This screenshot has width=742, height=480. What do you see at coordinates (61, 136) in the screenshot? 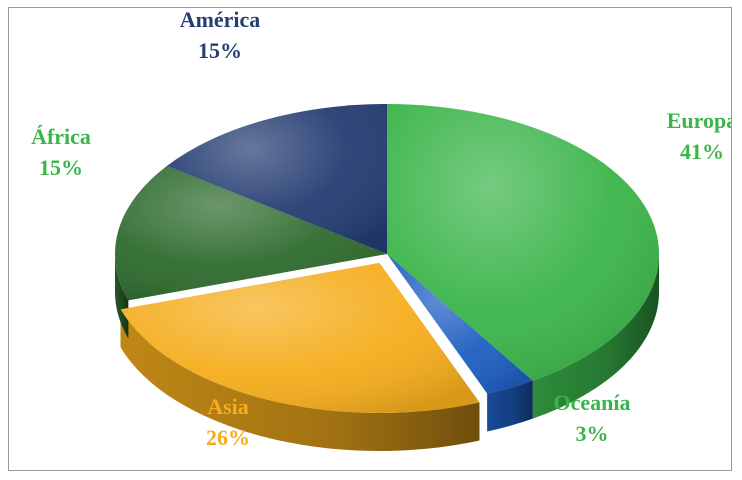
I see `data-label-name: África` at bounding box center [61, 136].